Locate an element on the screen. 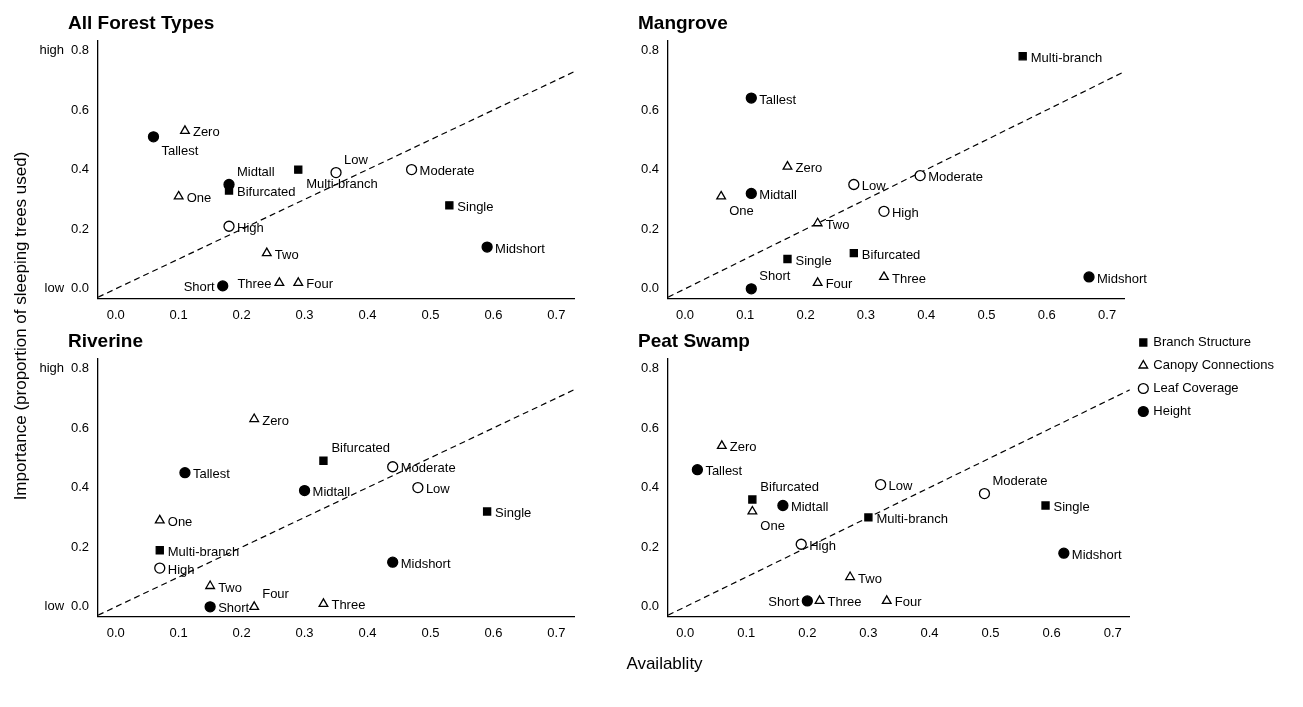  data-label: Moderate is located at coordinates (428, 468).